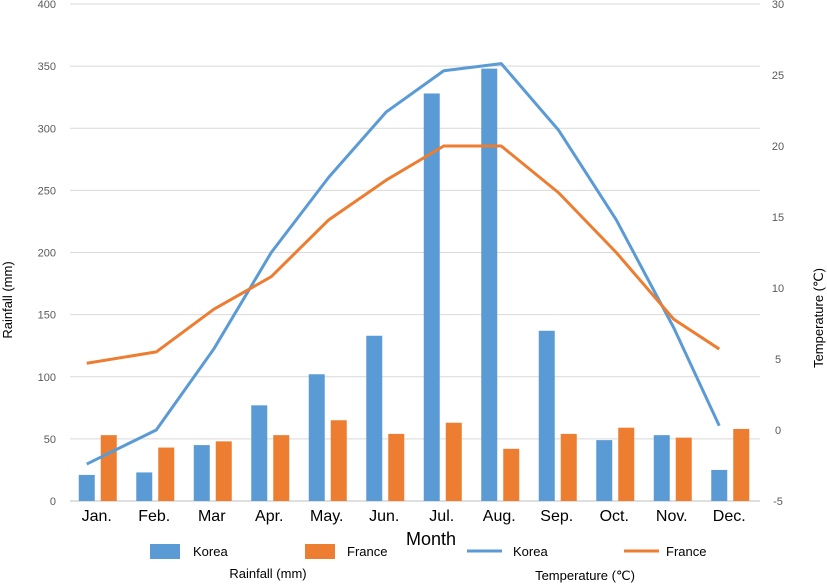  Describe the element at coordinates (818, 318) in the screenshot. I see `y2-axis-title: Temperature (℃)` at that location.